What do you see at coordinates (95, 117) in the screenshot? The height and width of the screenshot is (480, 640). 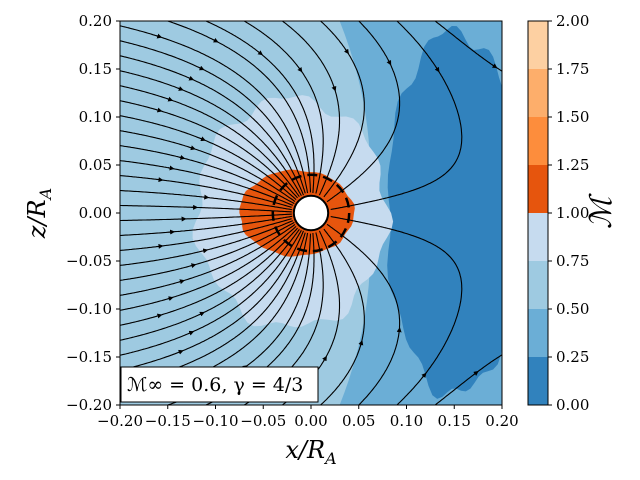 I see `y-tick-label: 0.10` at bounding box center [95, 117].